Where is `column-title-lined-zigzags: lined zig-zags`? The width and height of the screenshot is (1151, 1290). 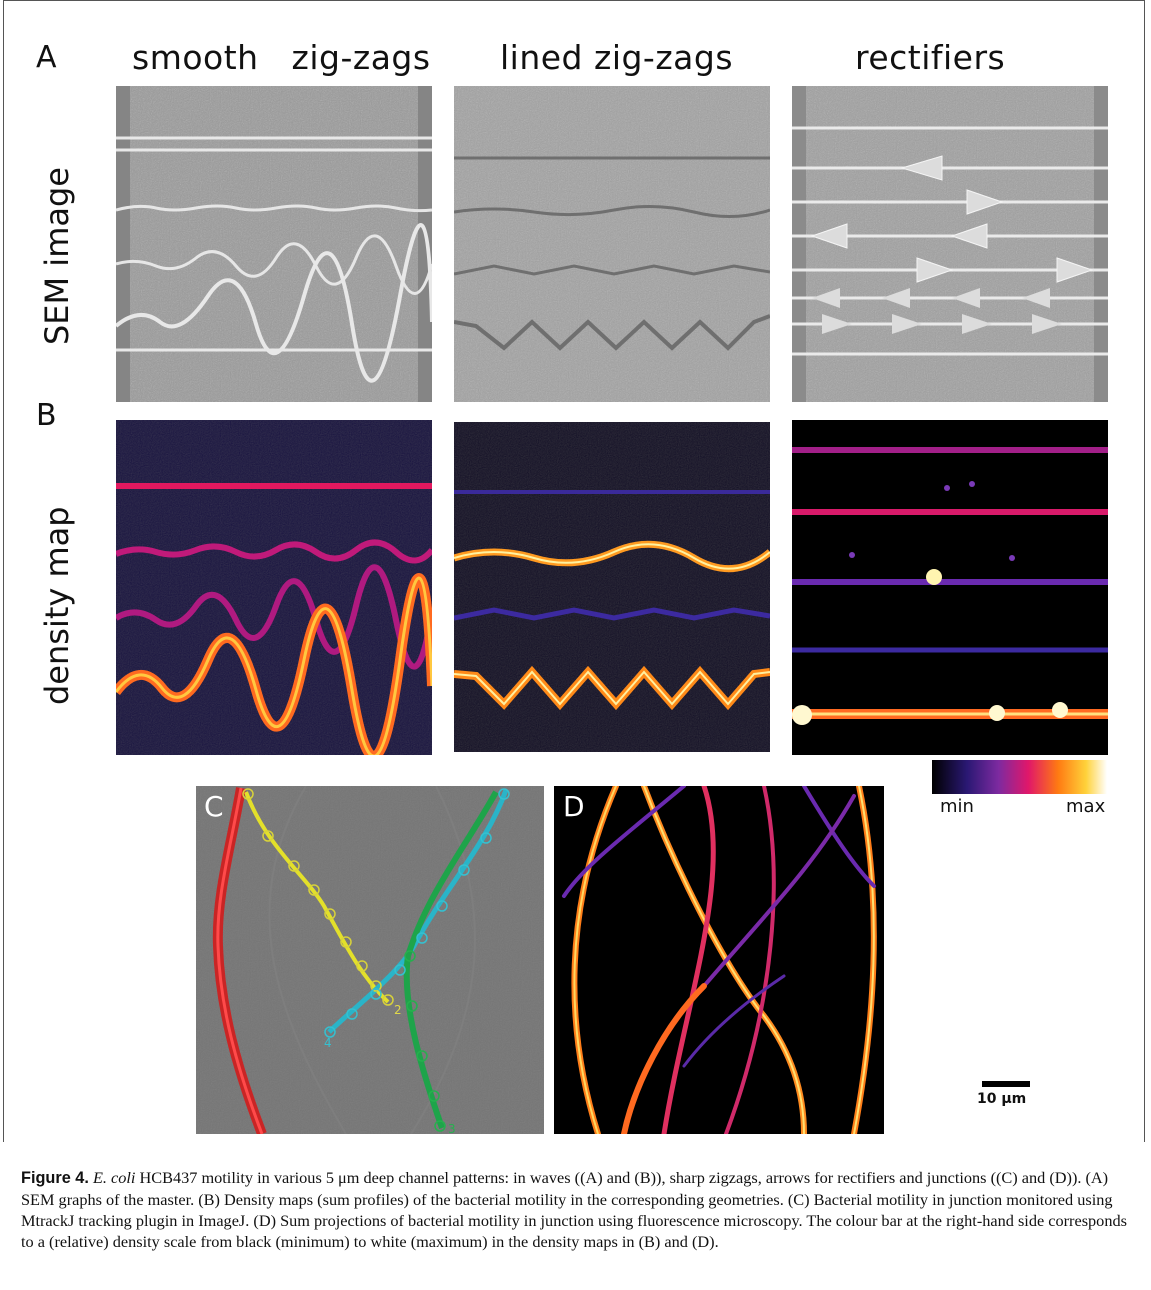 column-title-lined-zigzags: lined zig-zags is located at coordinates (617, 57).